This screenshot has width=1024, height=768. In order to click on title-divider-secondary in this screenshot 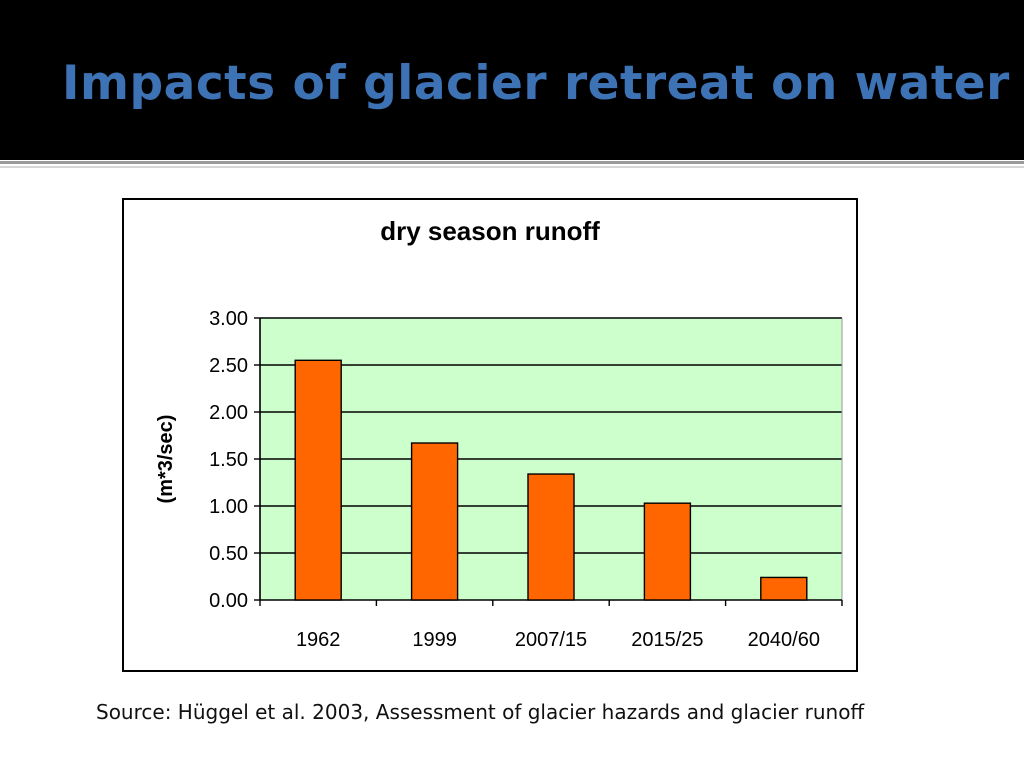, I will do `click(512, 167)`.